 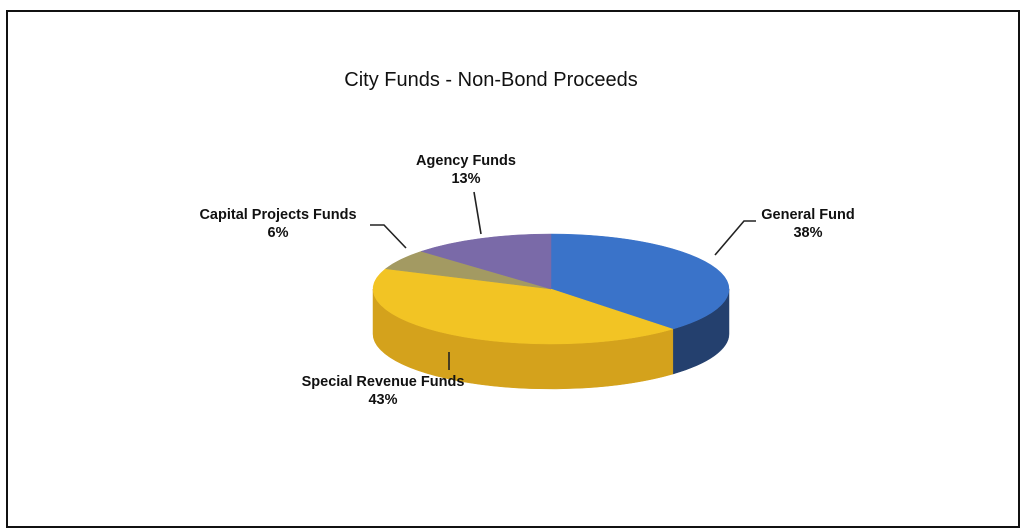 I want to click on leader-lines, so click(x=563, y=280).